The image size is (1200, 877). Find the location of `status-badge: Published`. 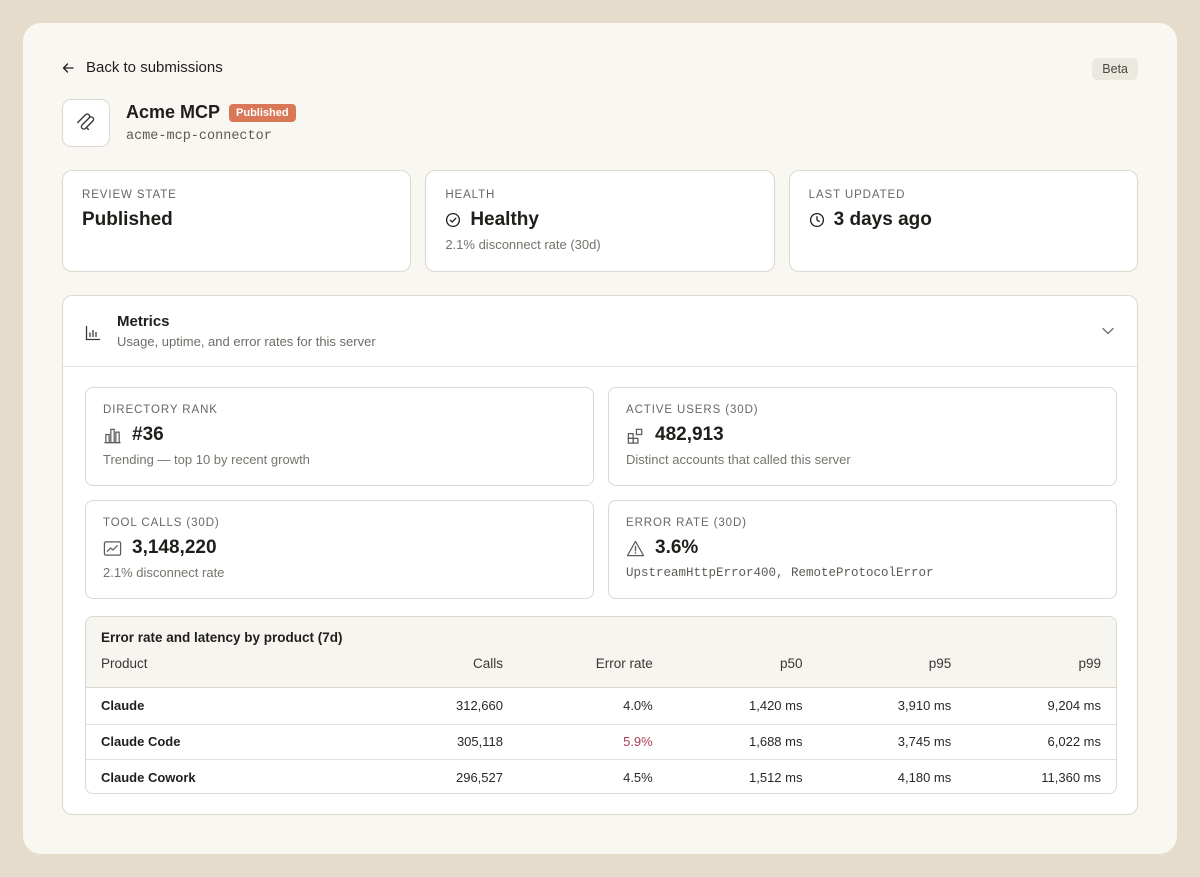

status-badge: Published is located at coordinates (262, 112).